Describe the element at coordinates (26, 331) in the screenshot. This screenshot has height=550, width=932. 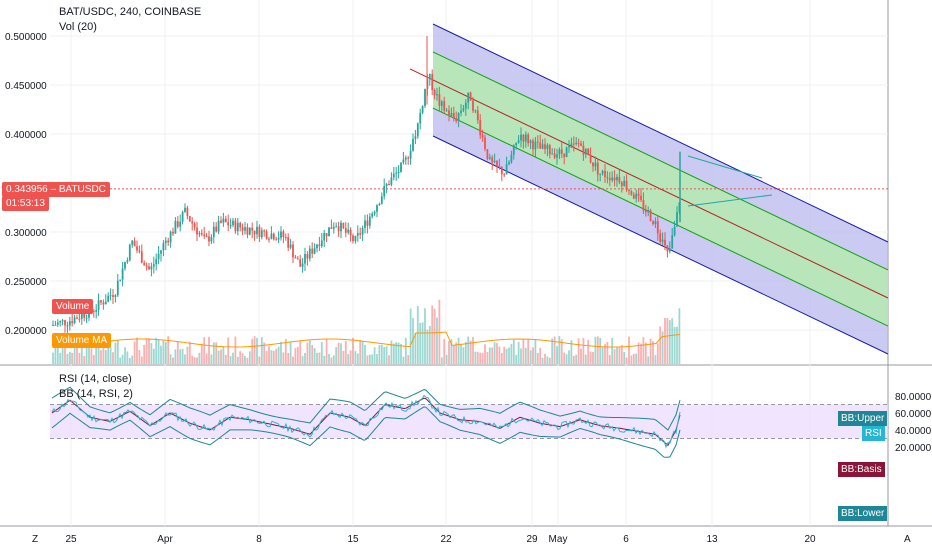
I see `price-label: 0.200000` at that location.